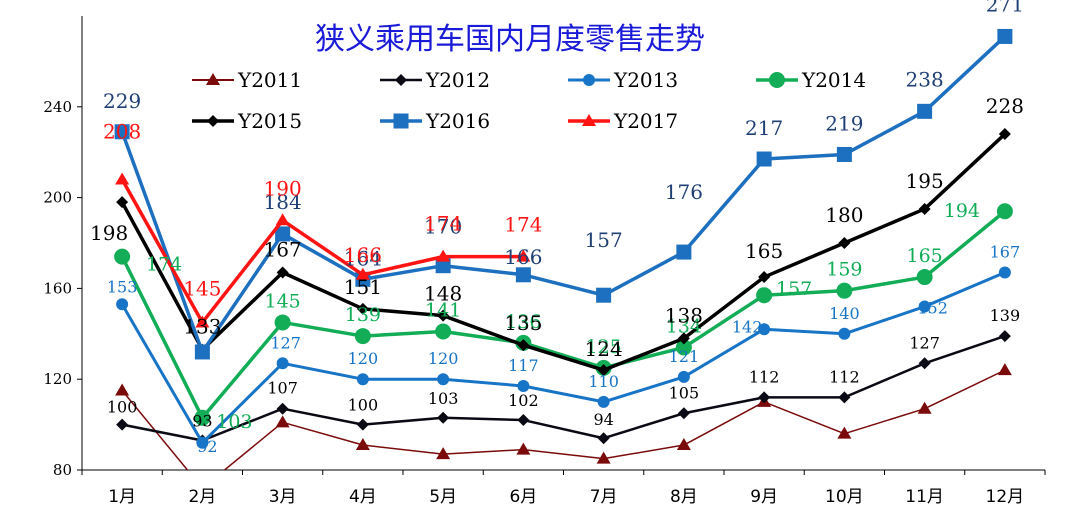 This screenshot has width=1083, height=509. I want to click on x-tick-label: 6月, so click(523, 497).